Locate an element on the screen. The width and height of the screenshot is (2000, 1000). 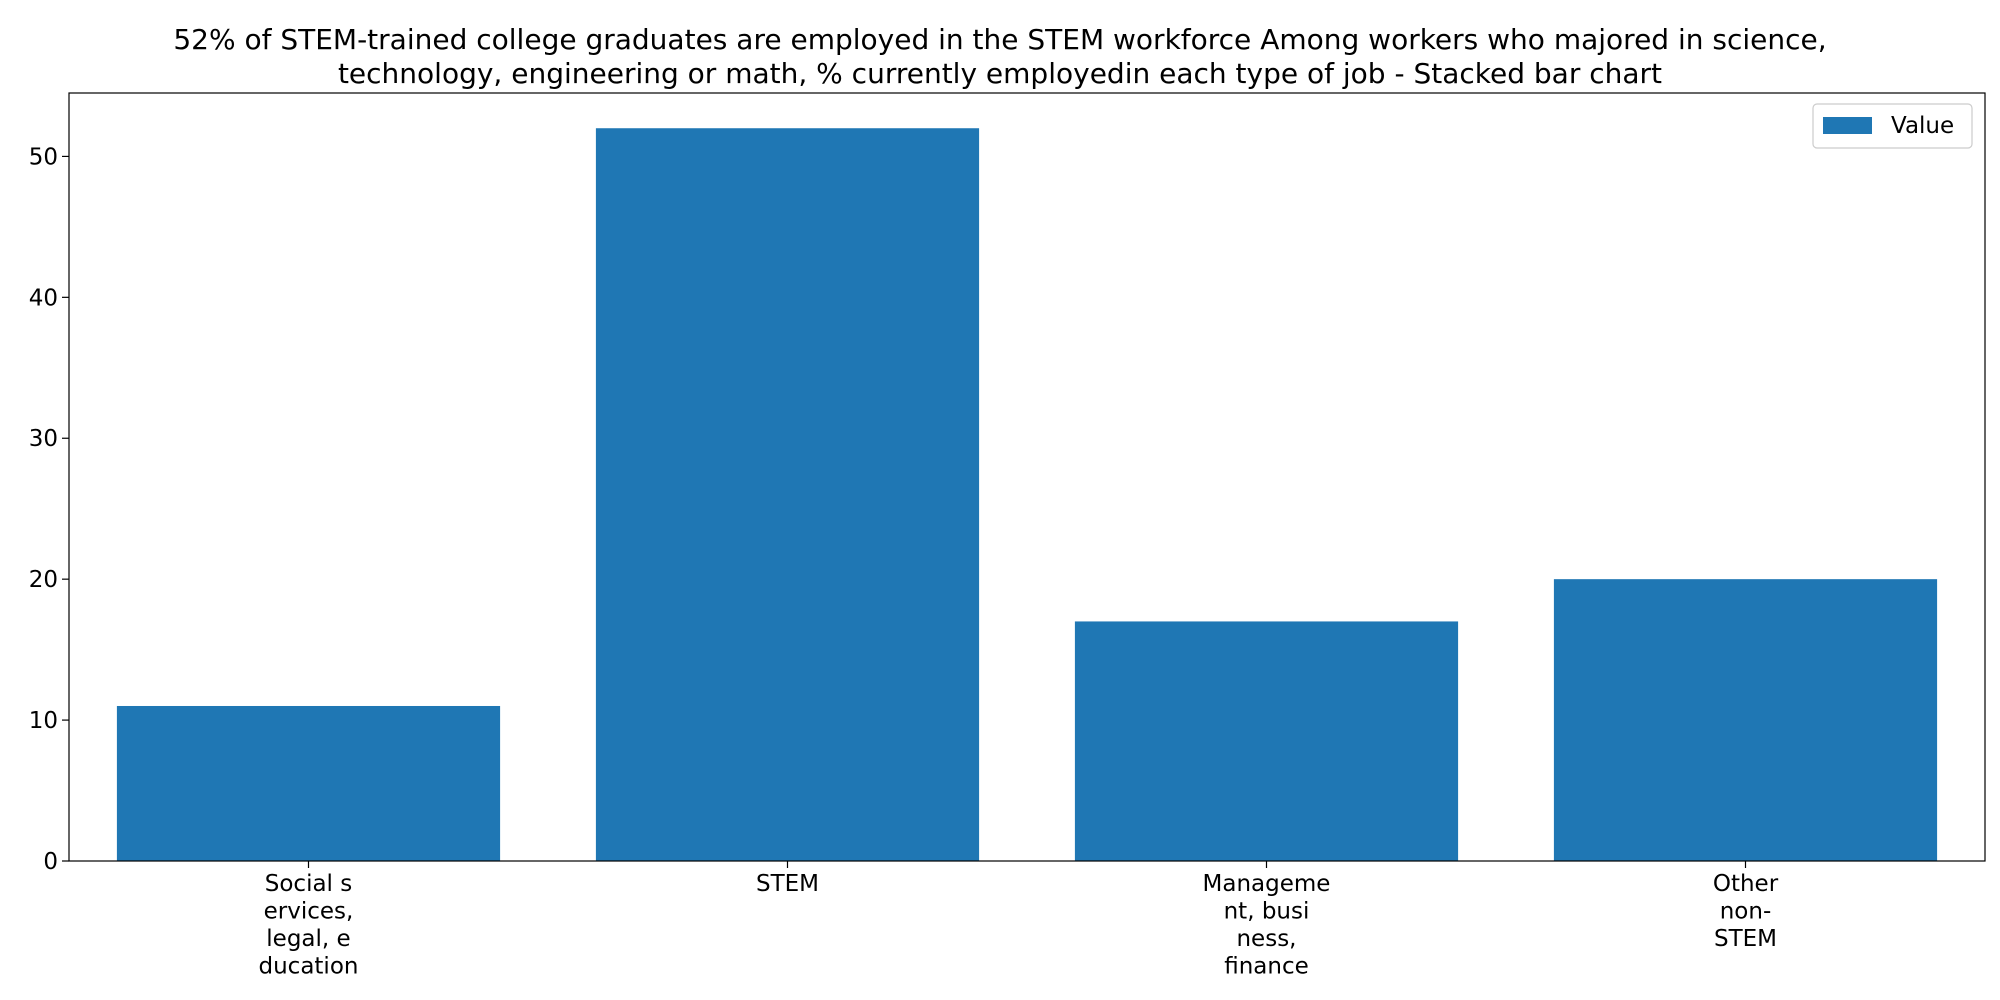
x-tick-label-line: legal, e is located at coordinates (308, 939).